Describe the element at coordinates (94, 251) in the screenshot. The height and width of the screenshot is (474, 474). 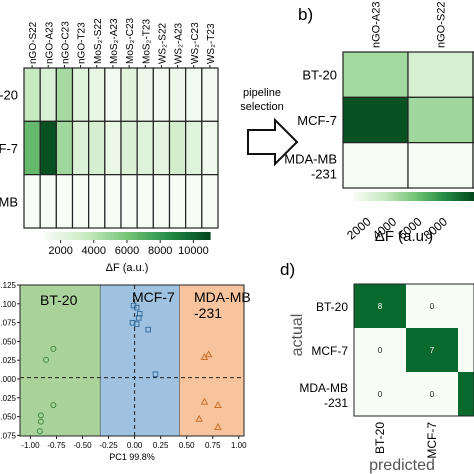
I see `colorbar-a-tick-label: 4000` at that location.